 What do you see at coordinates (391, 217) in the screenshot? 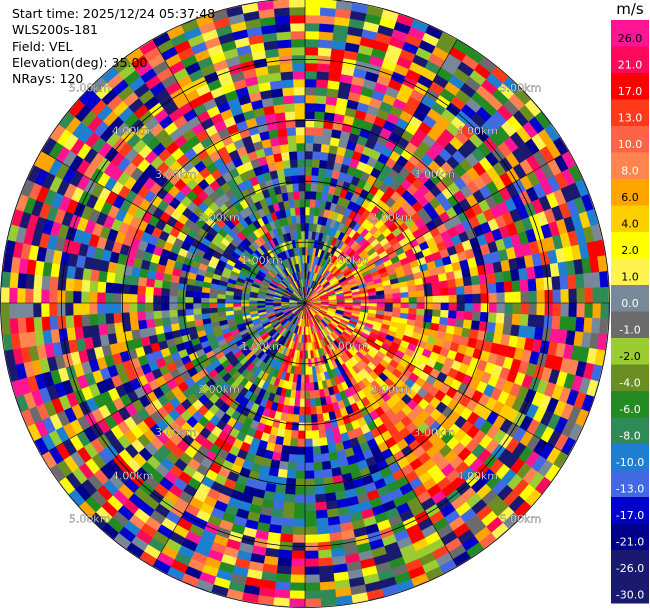
I see `range-ring-label: 2.00km` at bounding box center [391, 217].